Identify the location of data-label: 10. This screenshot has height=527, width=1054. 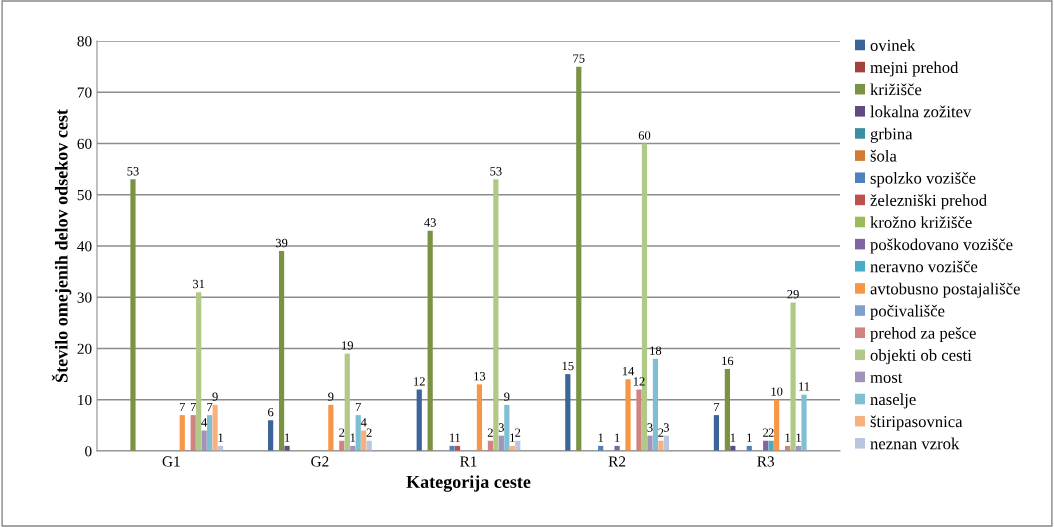
(777, 391).